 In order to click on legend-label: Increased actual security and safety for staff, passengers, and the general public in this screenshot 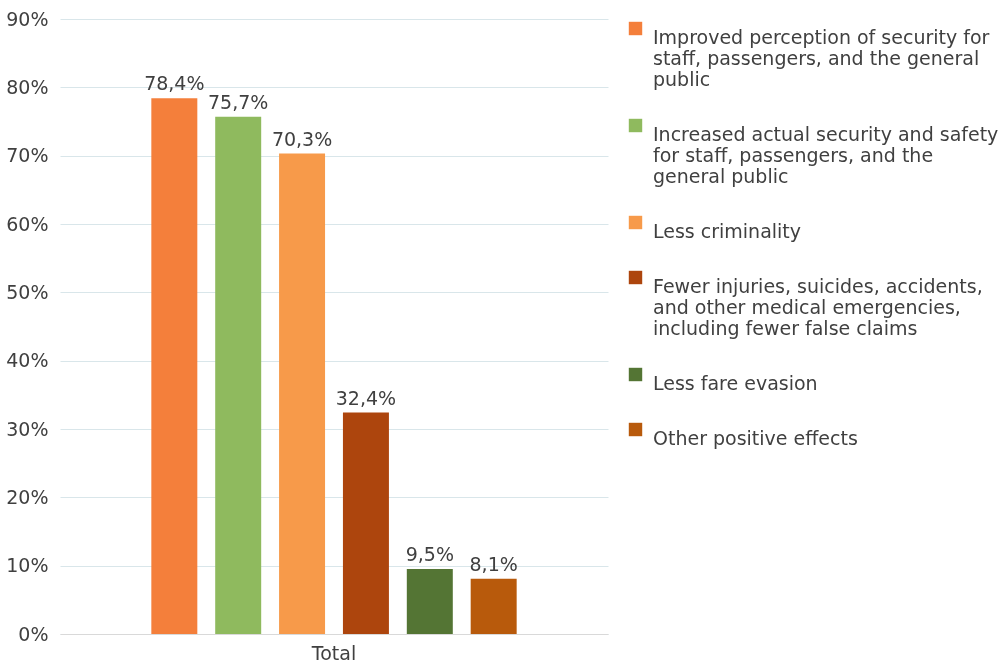, I will do `click(826, 154)`.